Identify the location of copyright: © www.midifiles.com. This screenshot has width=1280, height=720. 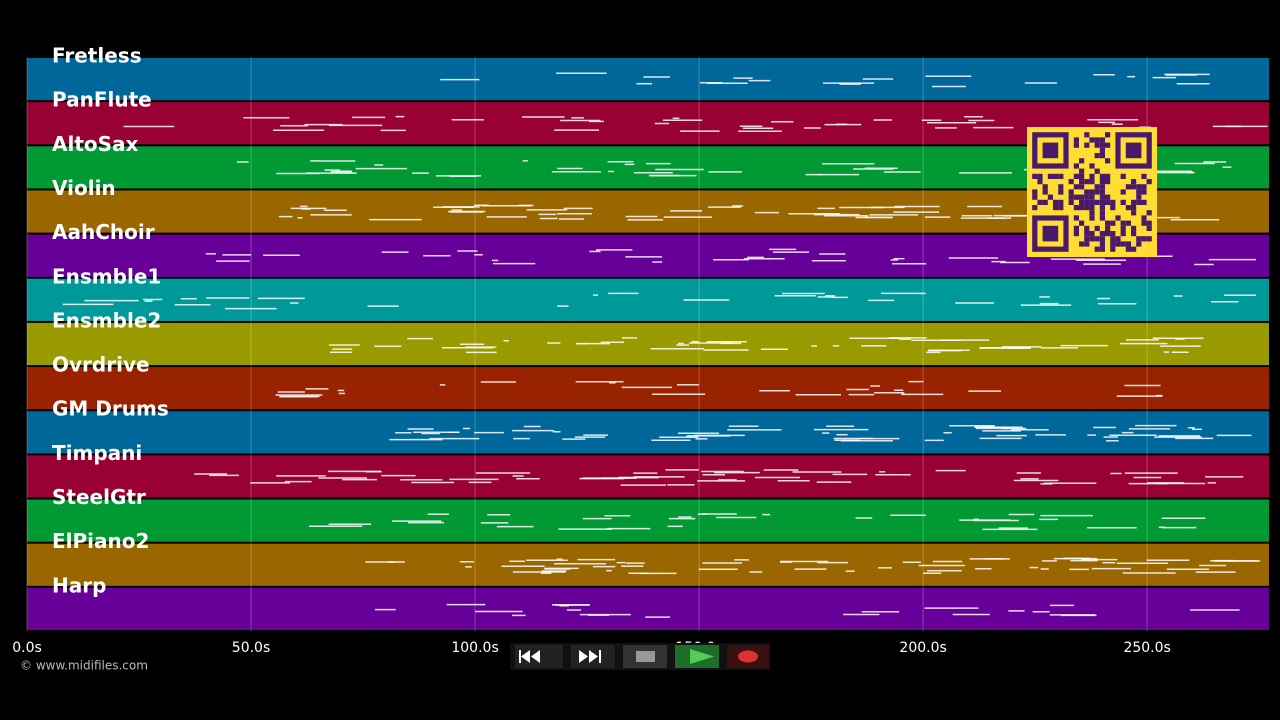
(84, 666).